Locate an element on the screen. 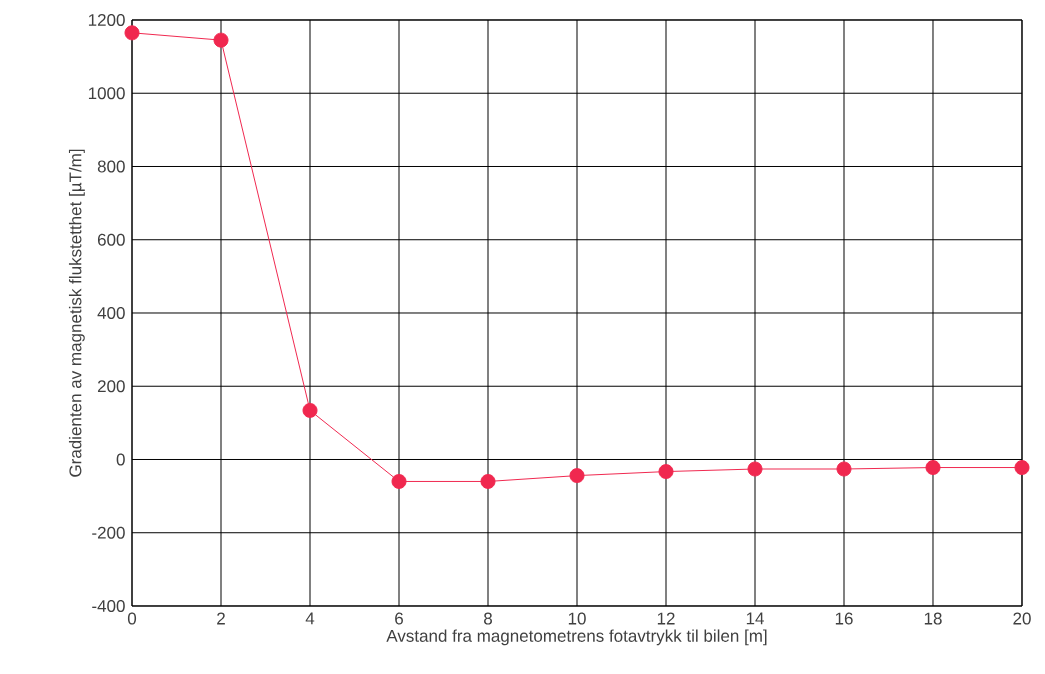 The height and width of the screenshot is (674, 1045). x-tick-label: 0 is located at coordinates (132, 618).